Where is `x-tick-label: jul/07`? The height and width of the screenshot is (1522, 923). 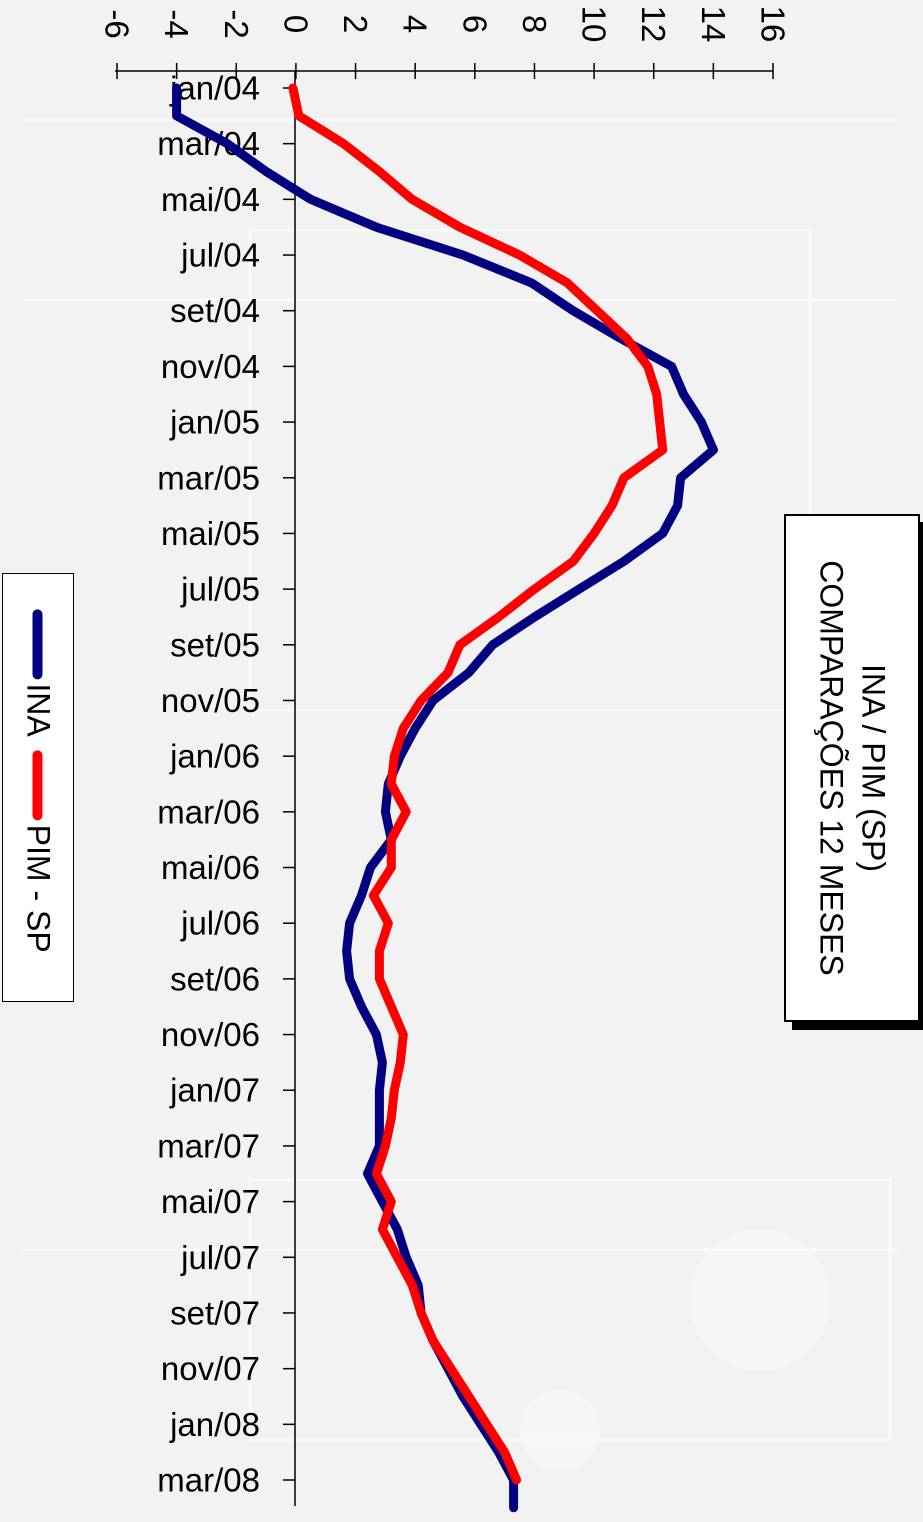
x-tick-label: jul/07 is located at coordinates (220, 1257).